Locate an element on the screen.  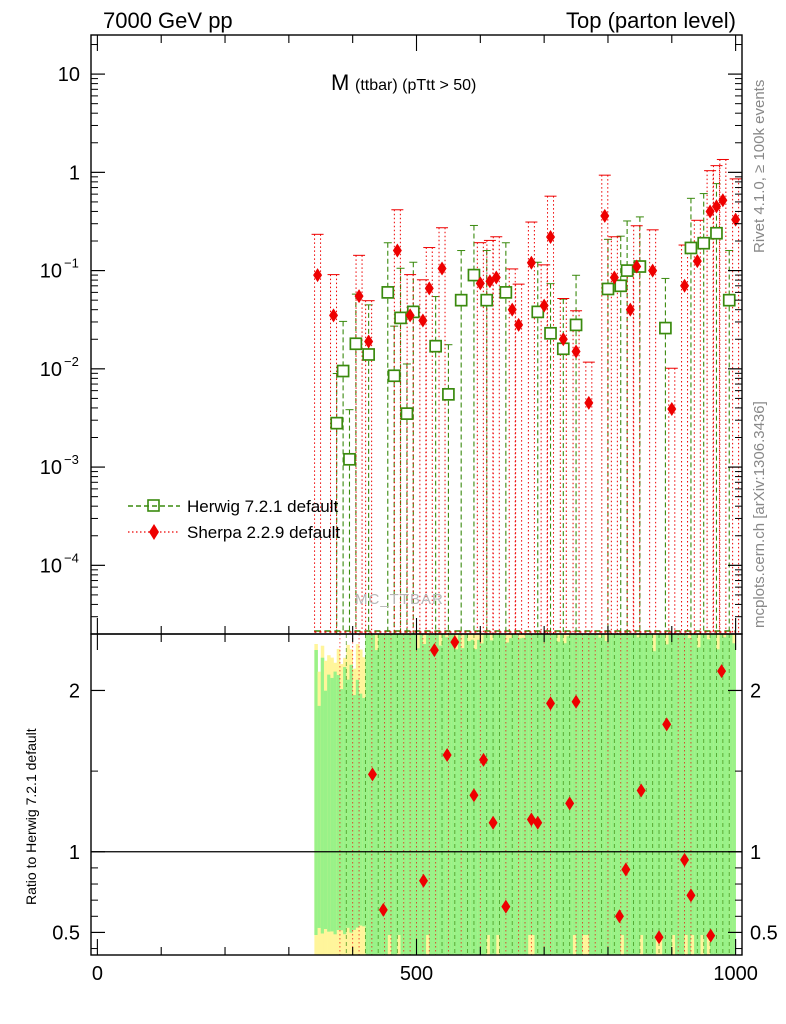
side-text-rivet: Rivet 4.1.0, ≥ 100k events is located at coordinates (759, 166).